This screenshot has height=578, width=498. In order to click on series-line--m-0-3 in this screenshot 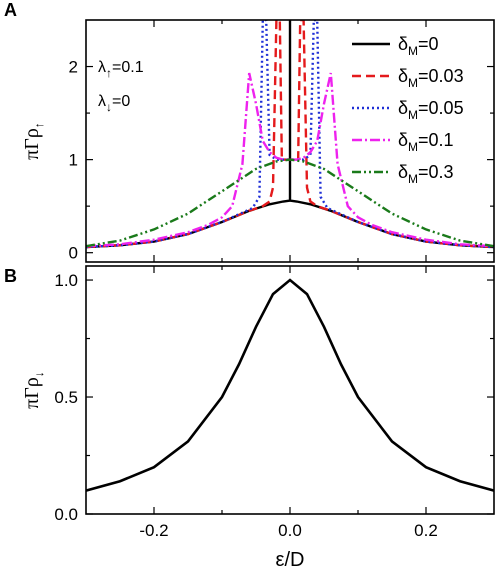, I will do `click(290, 203)`.